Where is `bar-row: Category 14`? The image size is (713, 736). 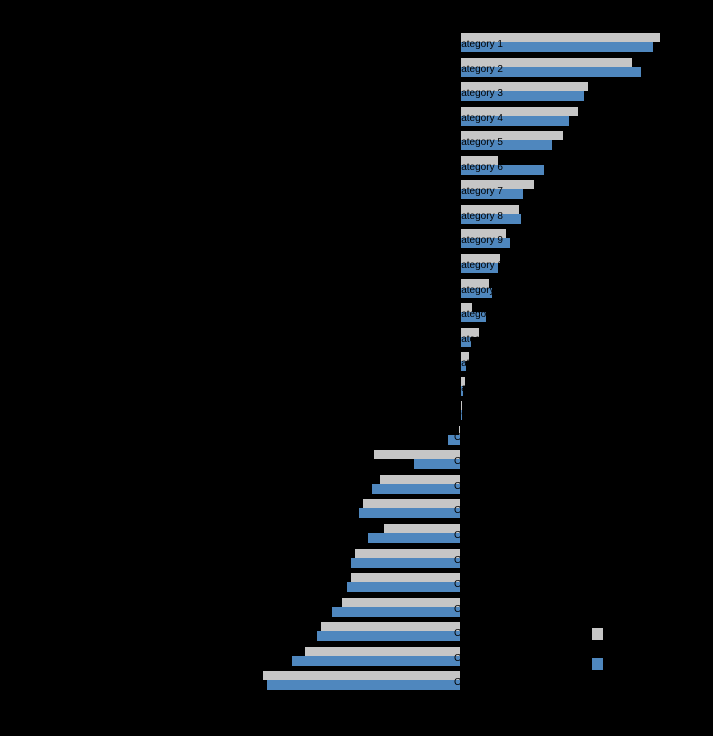 bar-row: Category 14 is located at coordinates (356, 362).